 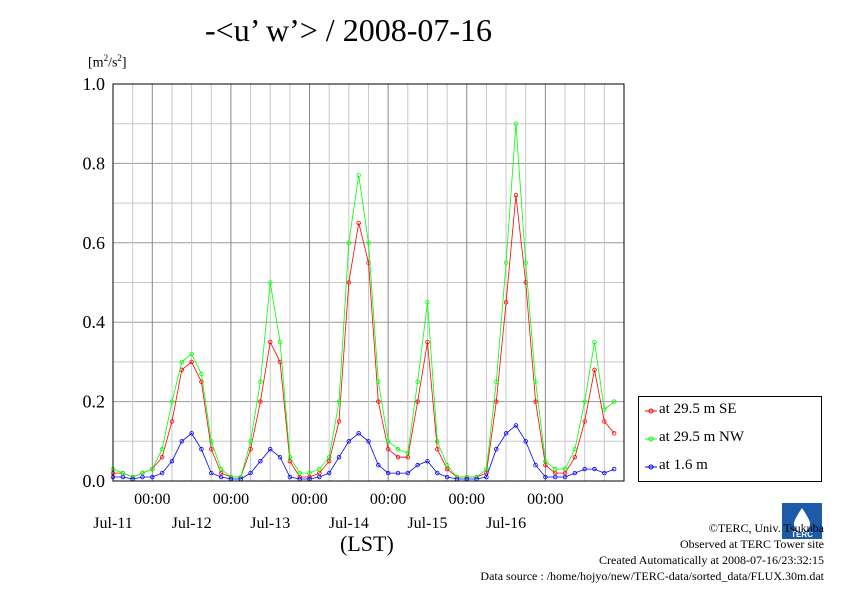 I want to click on x-tick-date: Jul-12, so click(x=192, y=523).